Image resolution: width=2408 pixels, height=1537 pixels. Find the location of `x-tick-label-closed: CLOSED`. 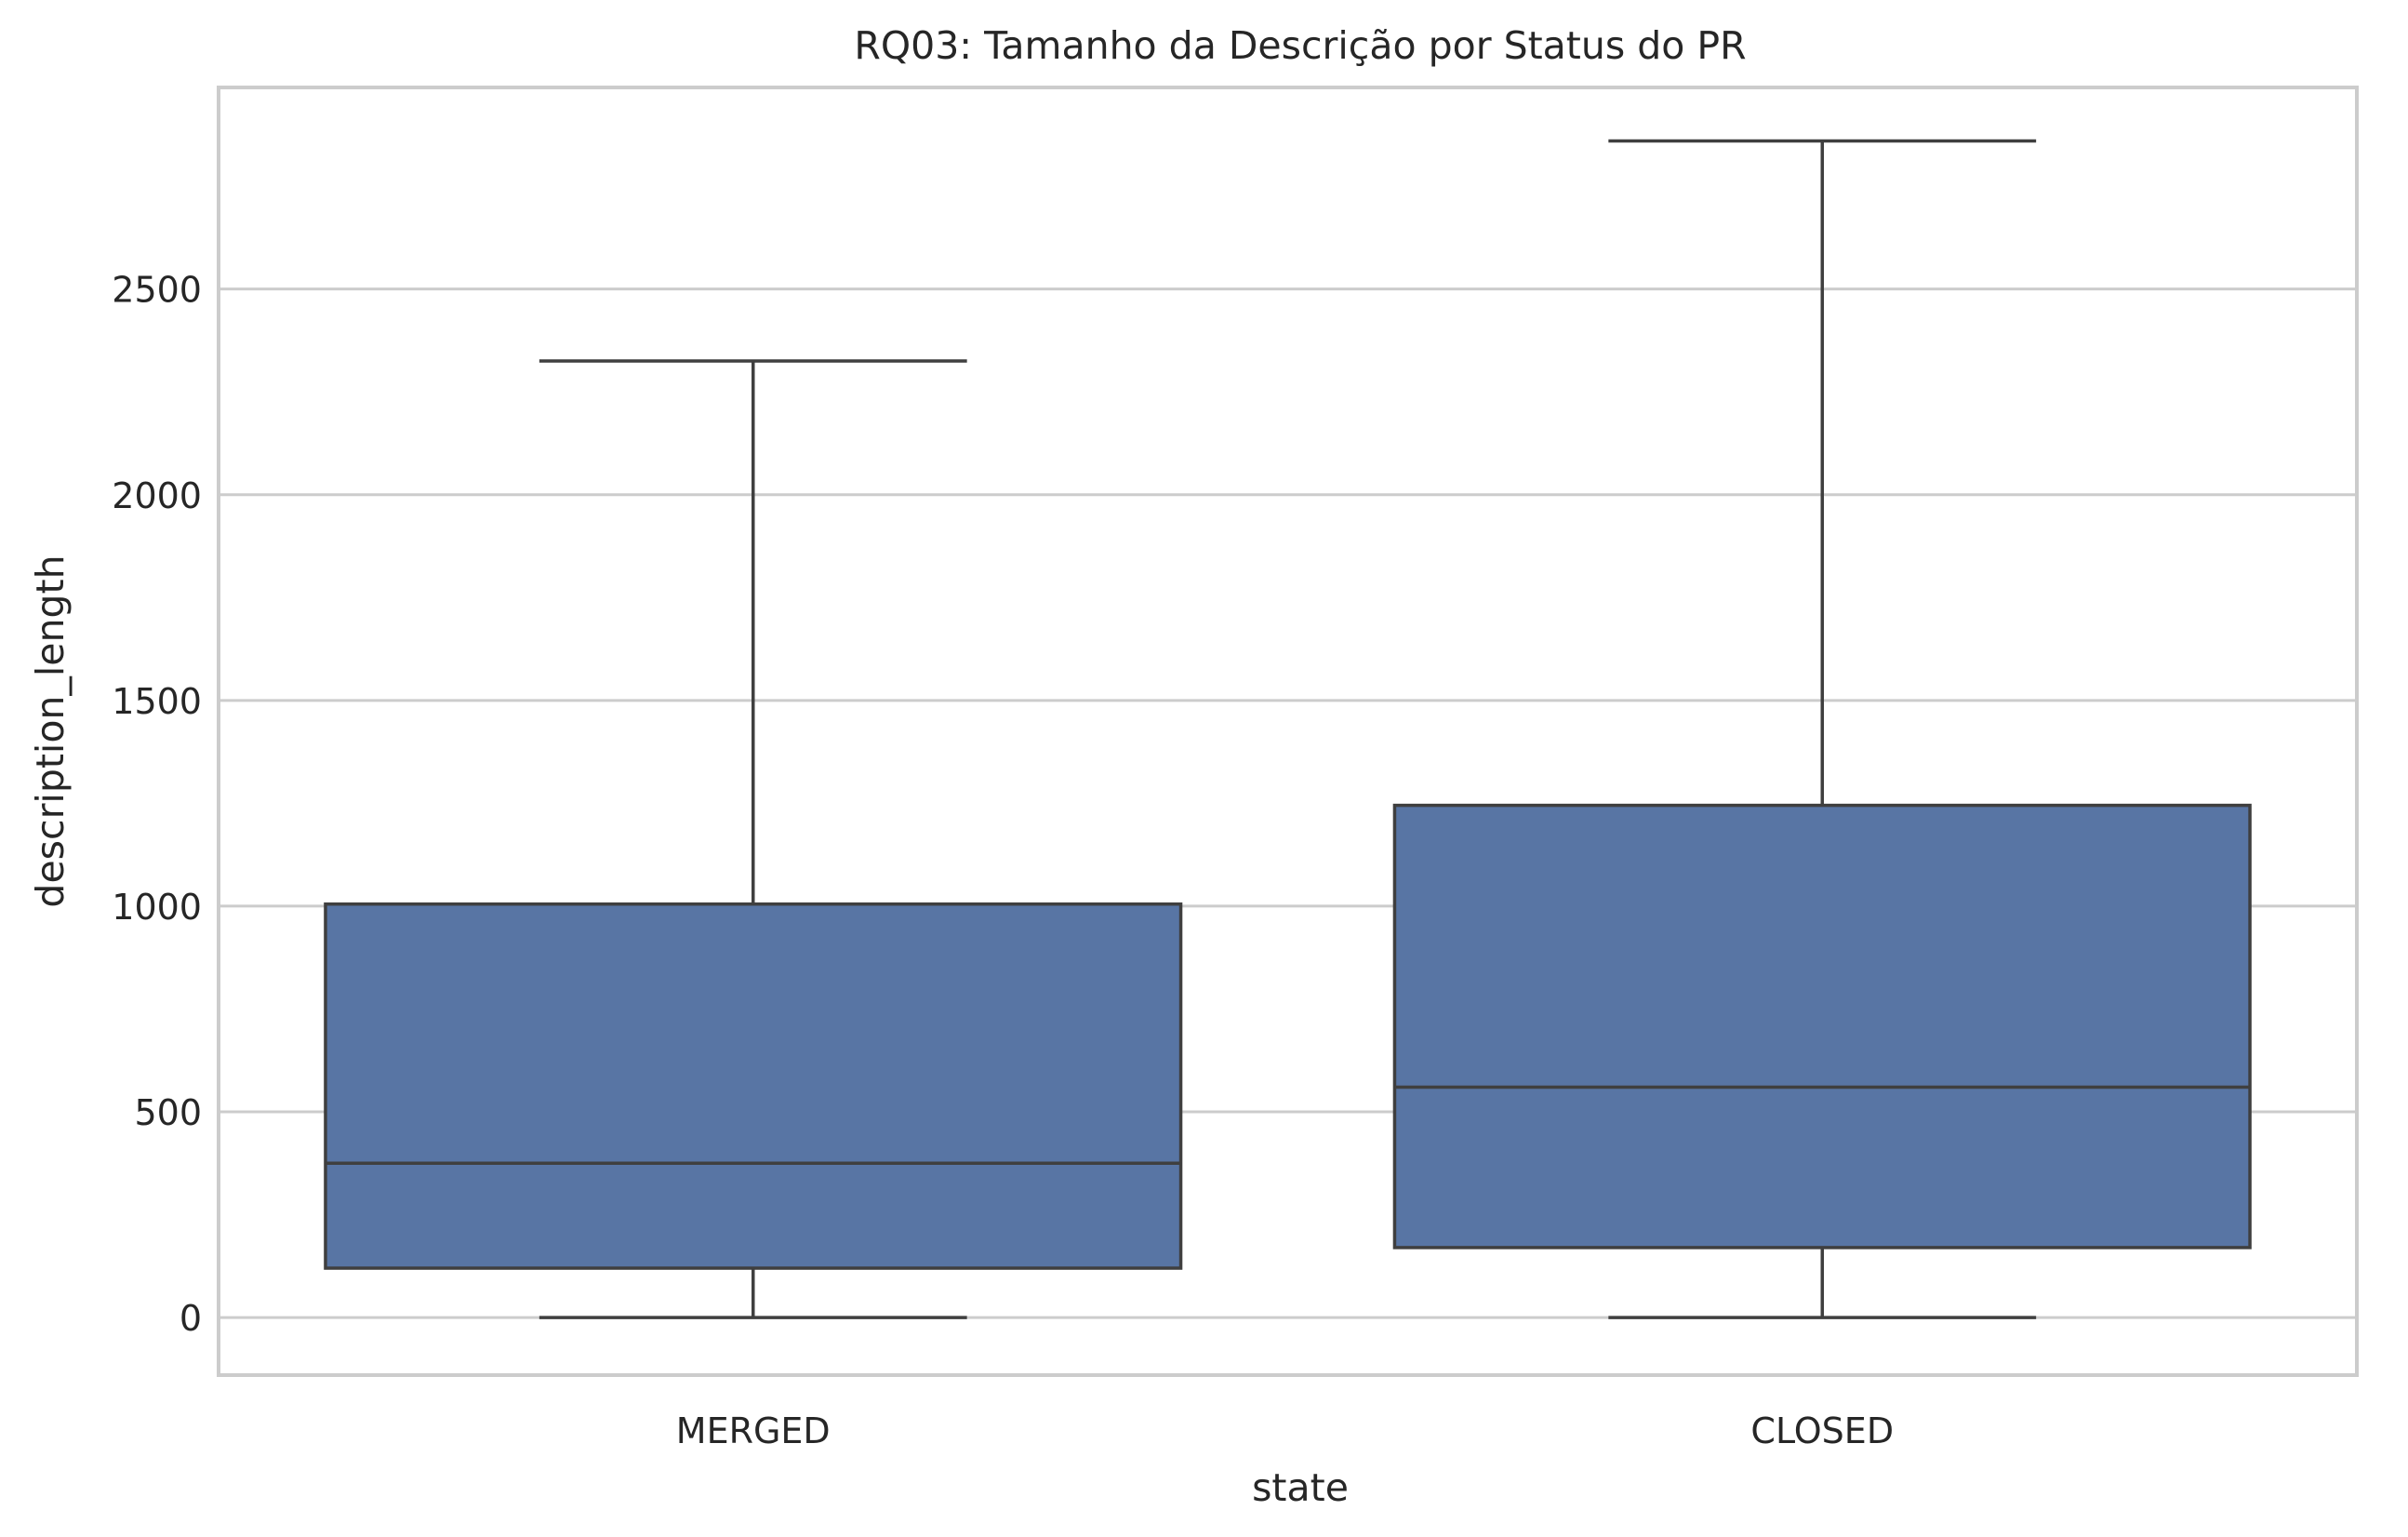

x-tick-label-closed: CLOSED is located at coordinates (1822, 1430).